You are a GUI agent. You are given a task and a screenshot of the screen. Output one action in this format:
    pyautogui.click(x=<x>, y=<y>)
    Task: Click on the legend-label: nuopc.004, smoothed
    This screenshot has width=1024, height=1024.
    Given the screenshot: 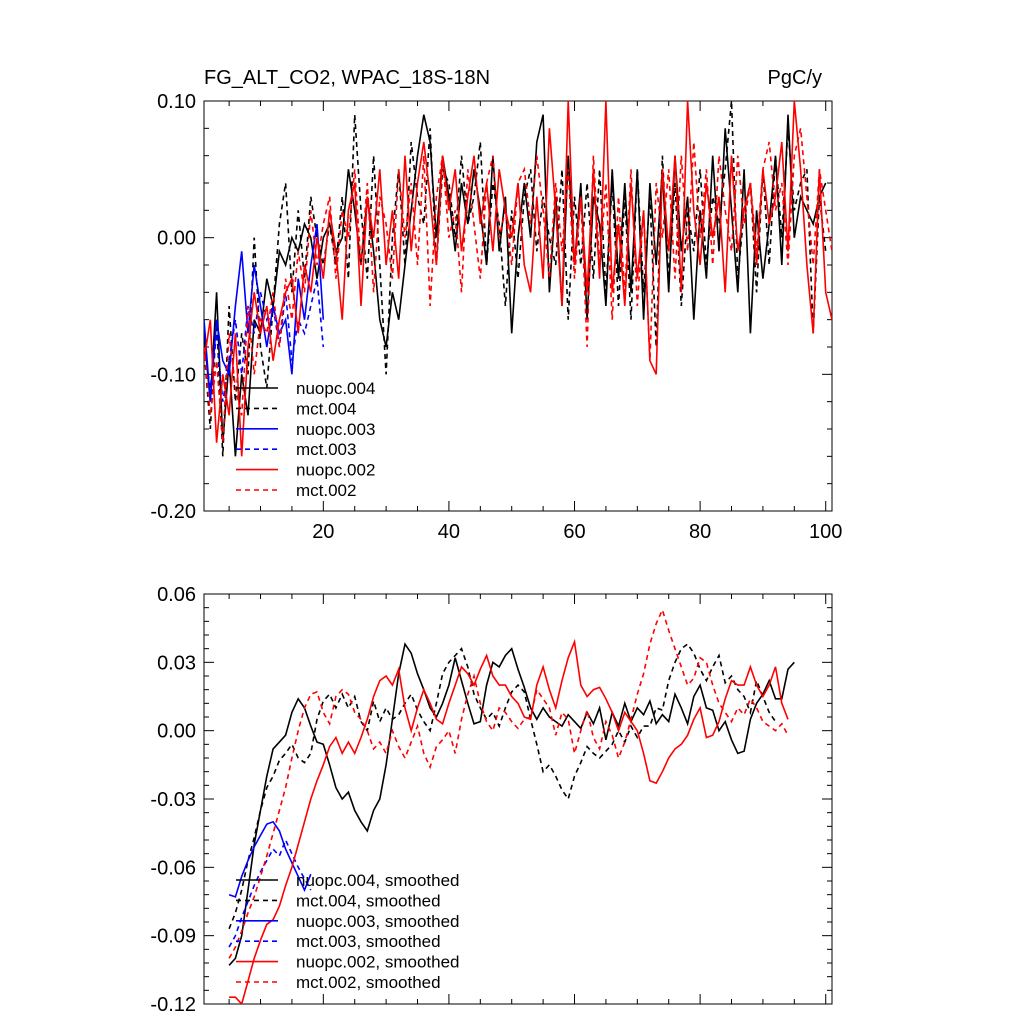 What is the action you would take?
    pyautogui.click(x=378, y=880)
    